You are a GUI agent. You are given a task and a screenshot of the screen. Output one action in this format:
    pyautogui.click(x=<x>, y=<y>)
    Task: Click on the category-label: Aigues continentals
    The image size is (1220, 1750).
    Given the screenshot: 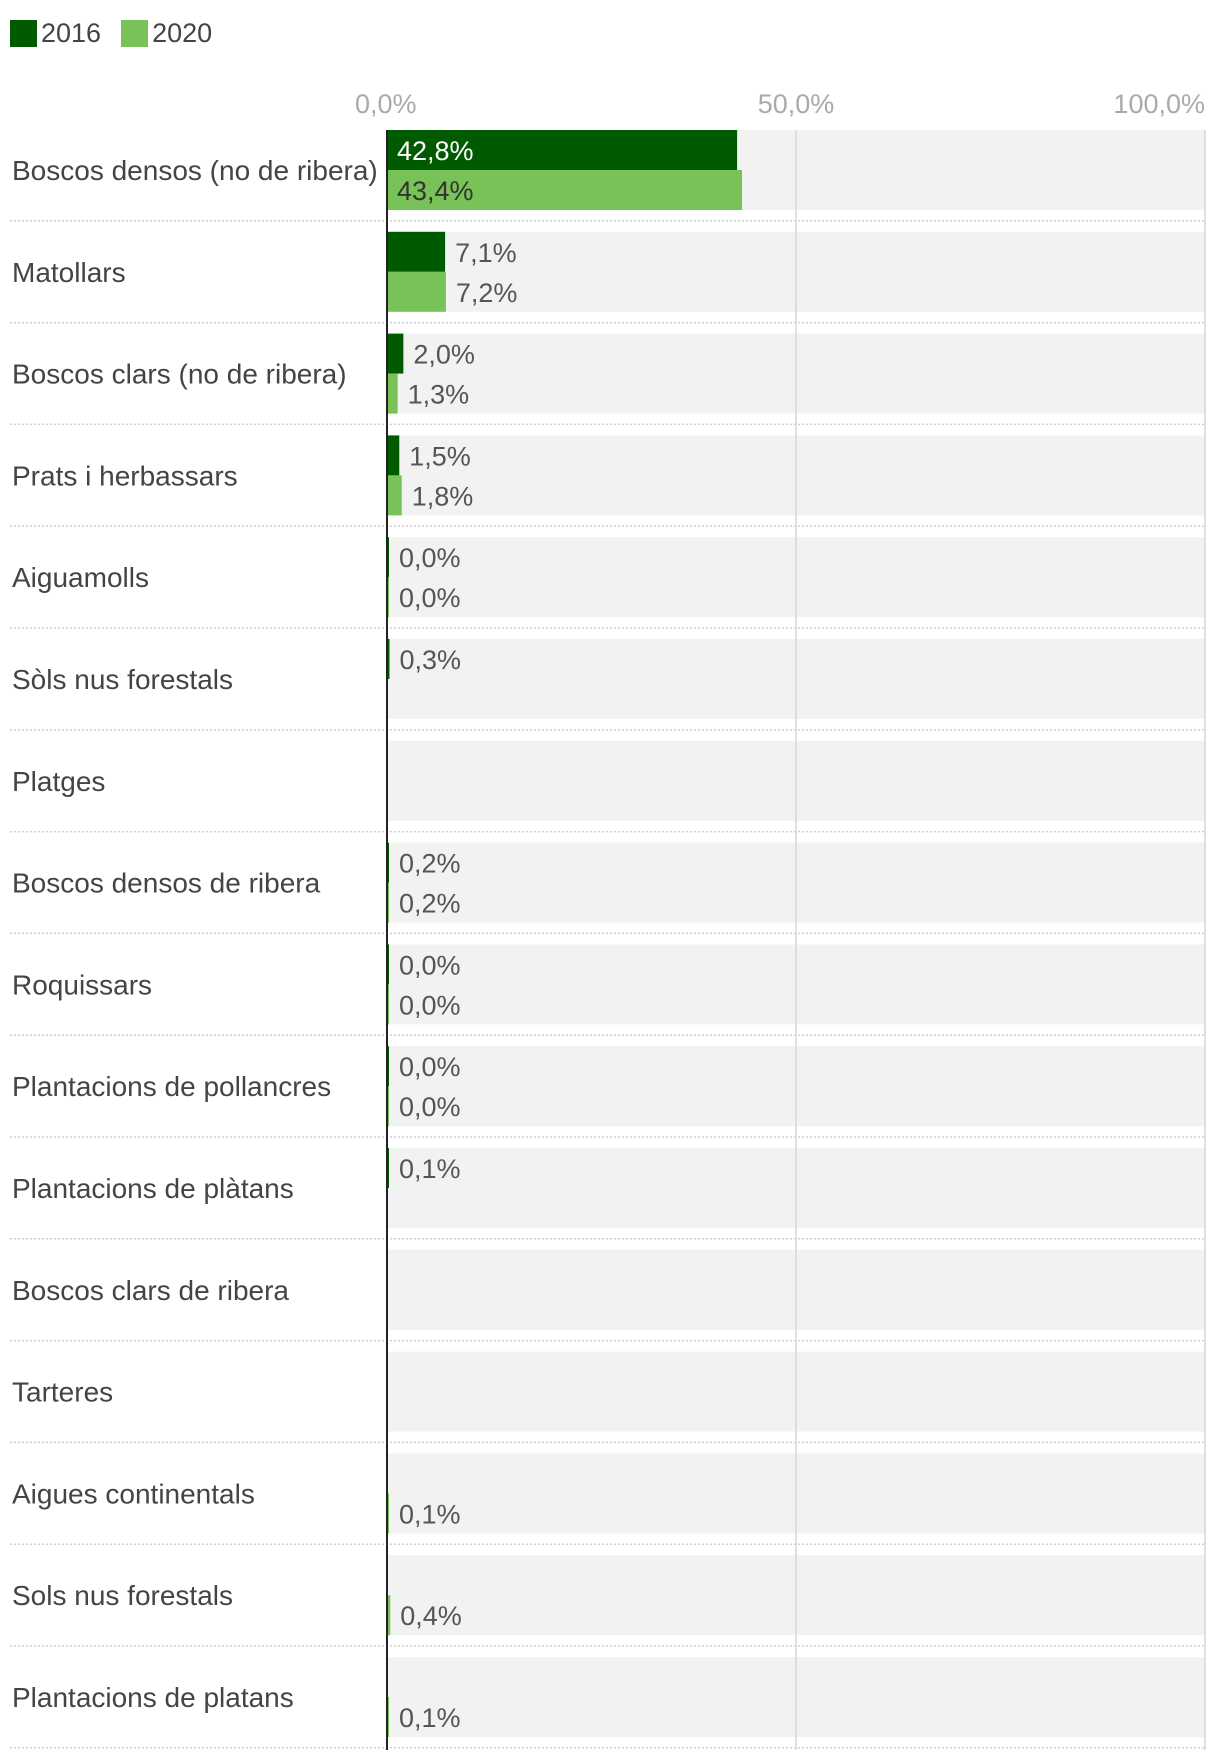 What is the action you would take?
    pyautogui.click(x=133, y=1493)
    